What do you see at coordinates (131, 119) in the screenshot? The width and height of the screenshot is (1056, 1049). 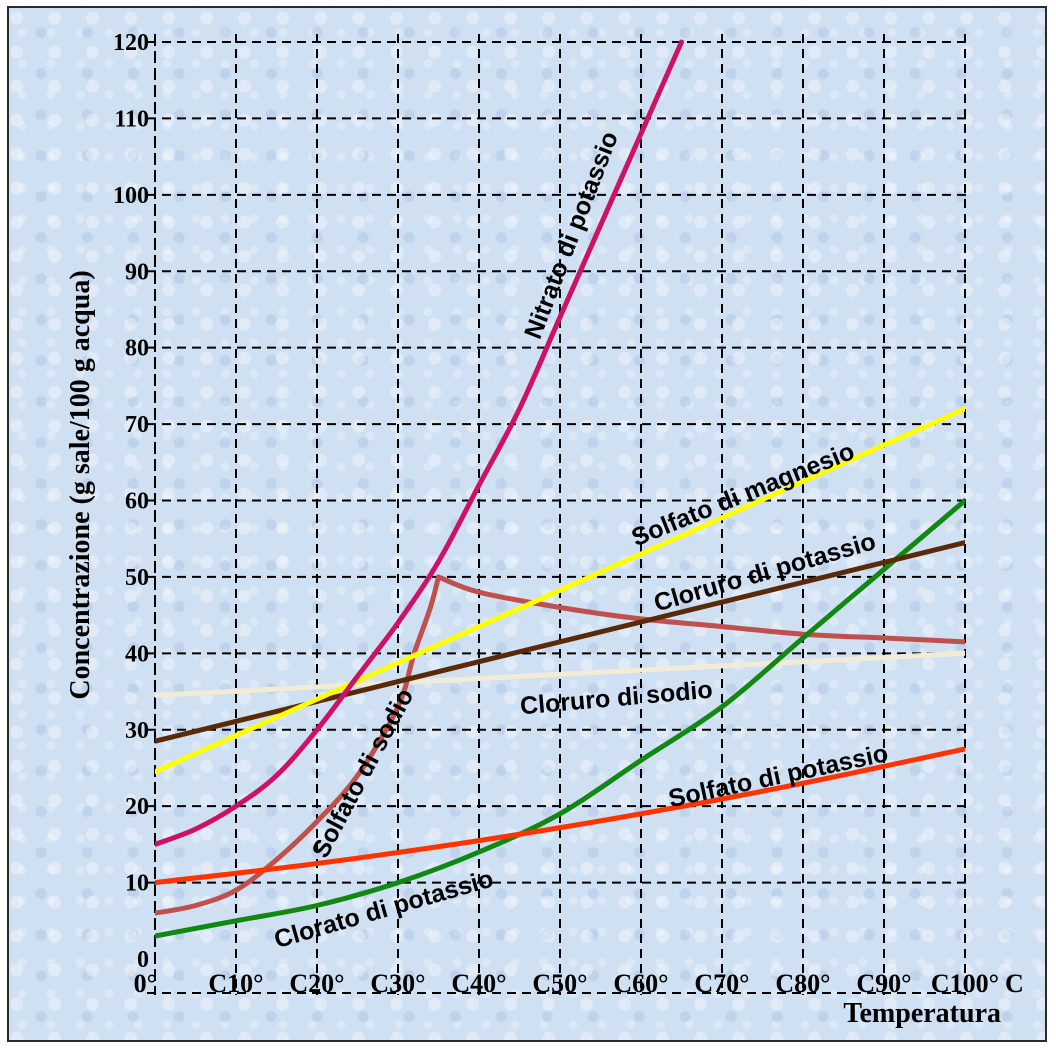 I see `y-tick-label-110: 110` at bounding box center [131, 119].